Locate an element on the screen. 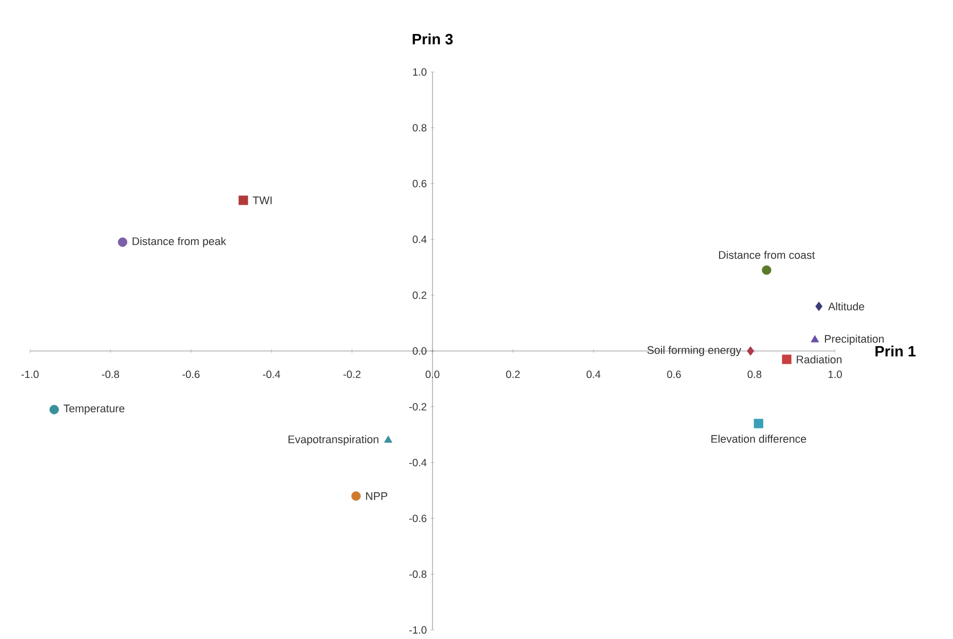 Image resolution: width=953 pixels, height=639 pixels. series-label: Elevation difference is located at coordinates (758, 438).